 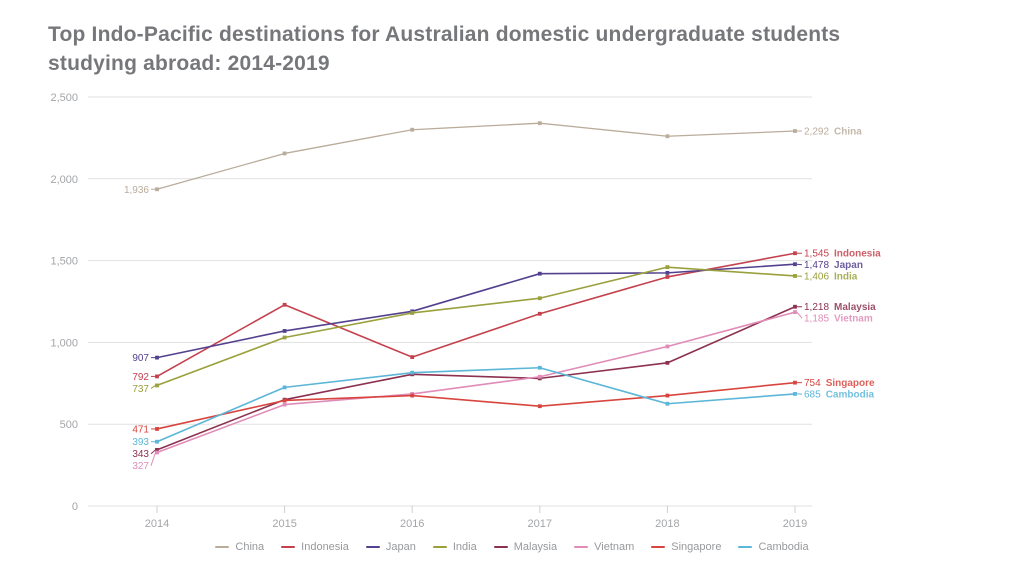 What do you see at coordinates (140, 466) in the screenshot?
I see `start-value-label: 327` at bounding box center [140, 466].